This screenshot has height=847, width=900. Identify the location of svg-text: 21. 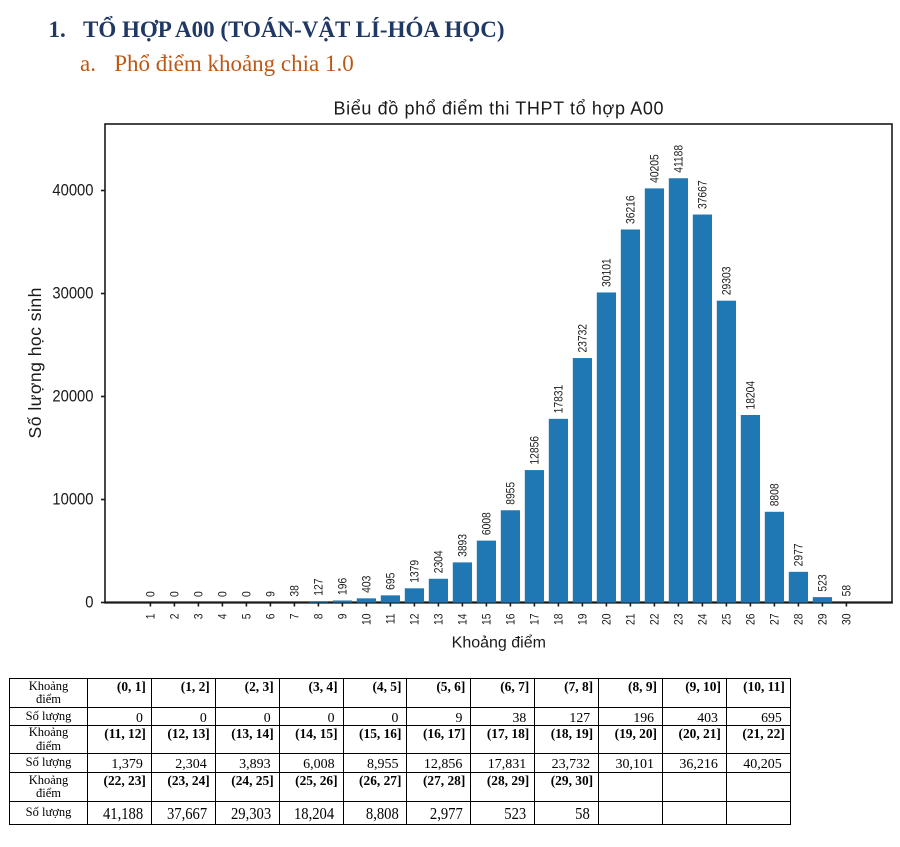
(631, 619).